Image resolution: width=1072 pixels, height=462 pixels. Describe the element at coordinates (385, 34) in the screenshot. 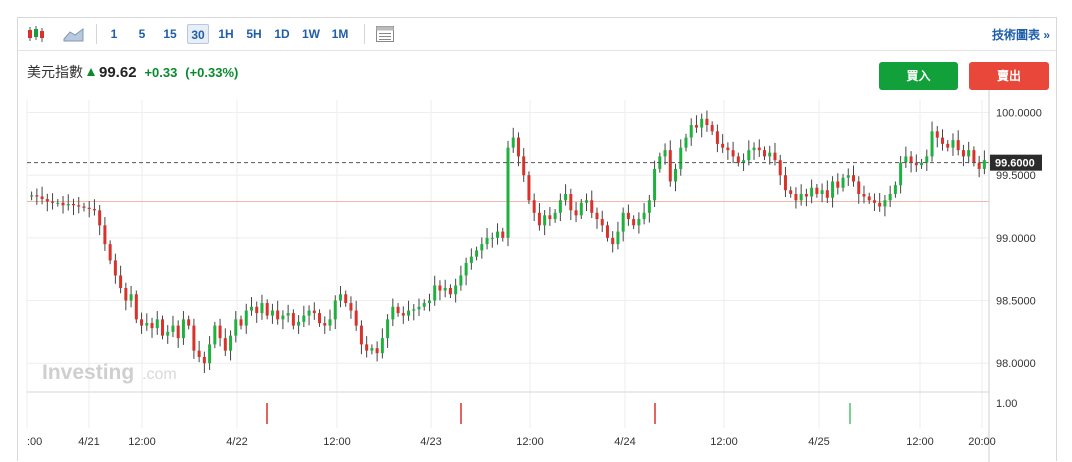

I see `table-view-icon` at that location.